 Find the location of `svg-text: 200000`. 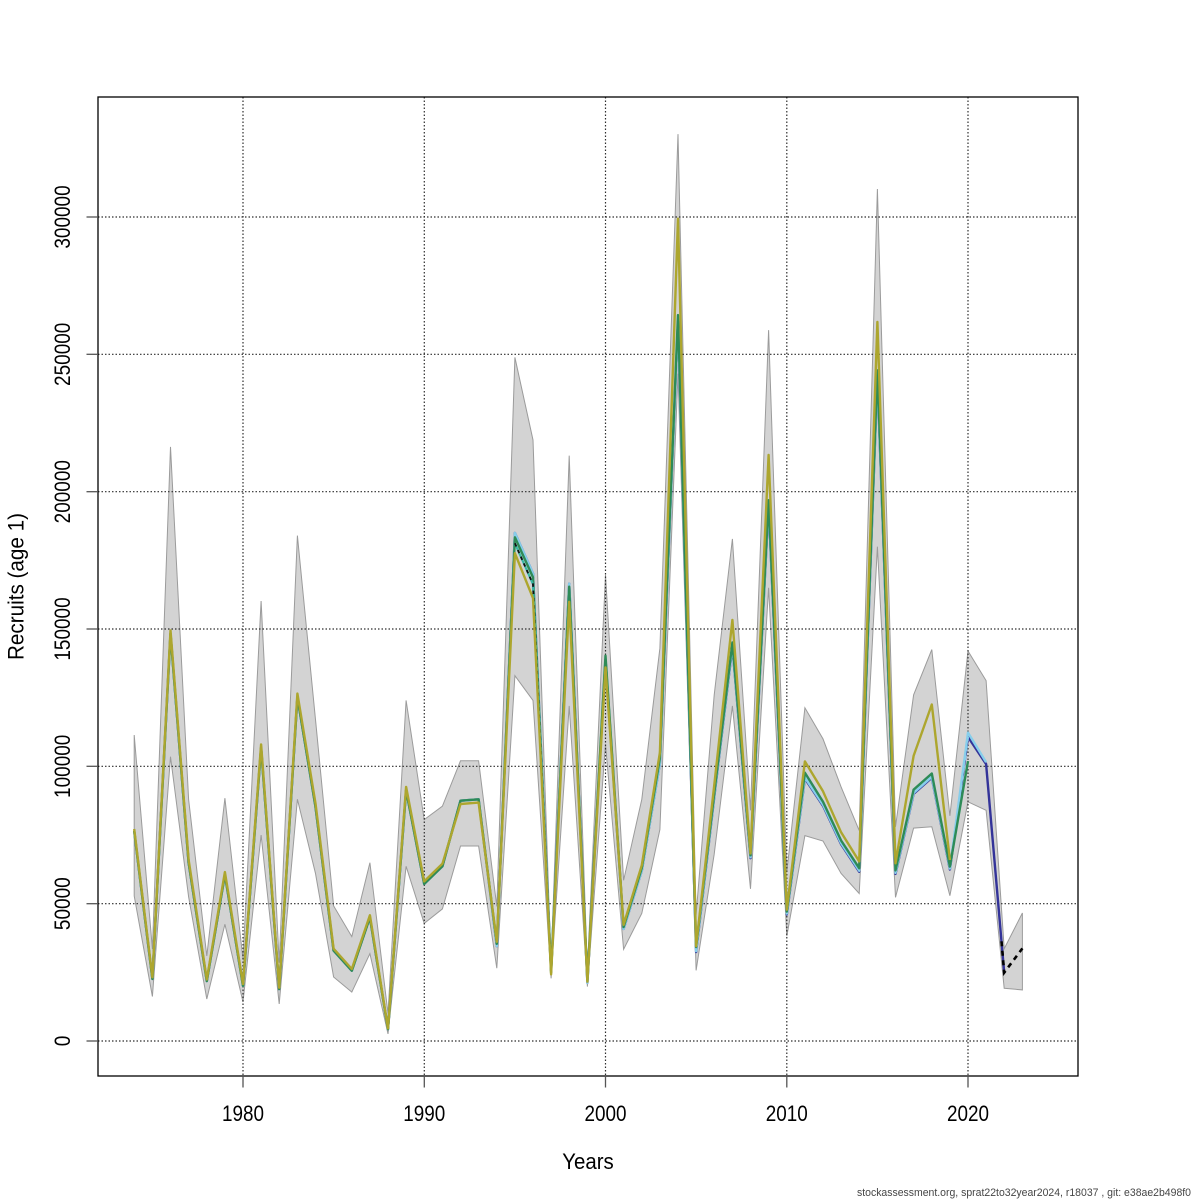

svg-text: 200000 is located at coordinates (62, 491).